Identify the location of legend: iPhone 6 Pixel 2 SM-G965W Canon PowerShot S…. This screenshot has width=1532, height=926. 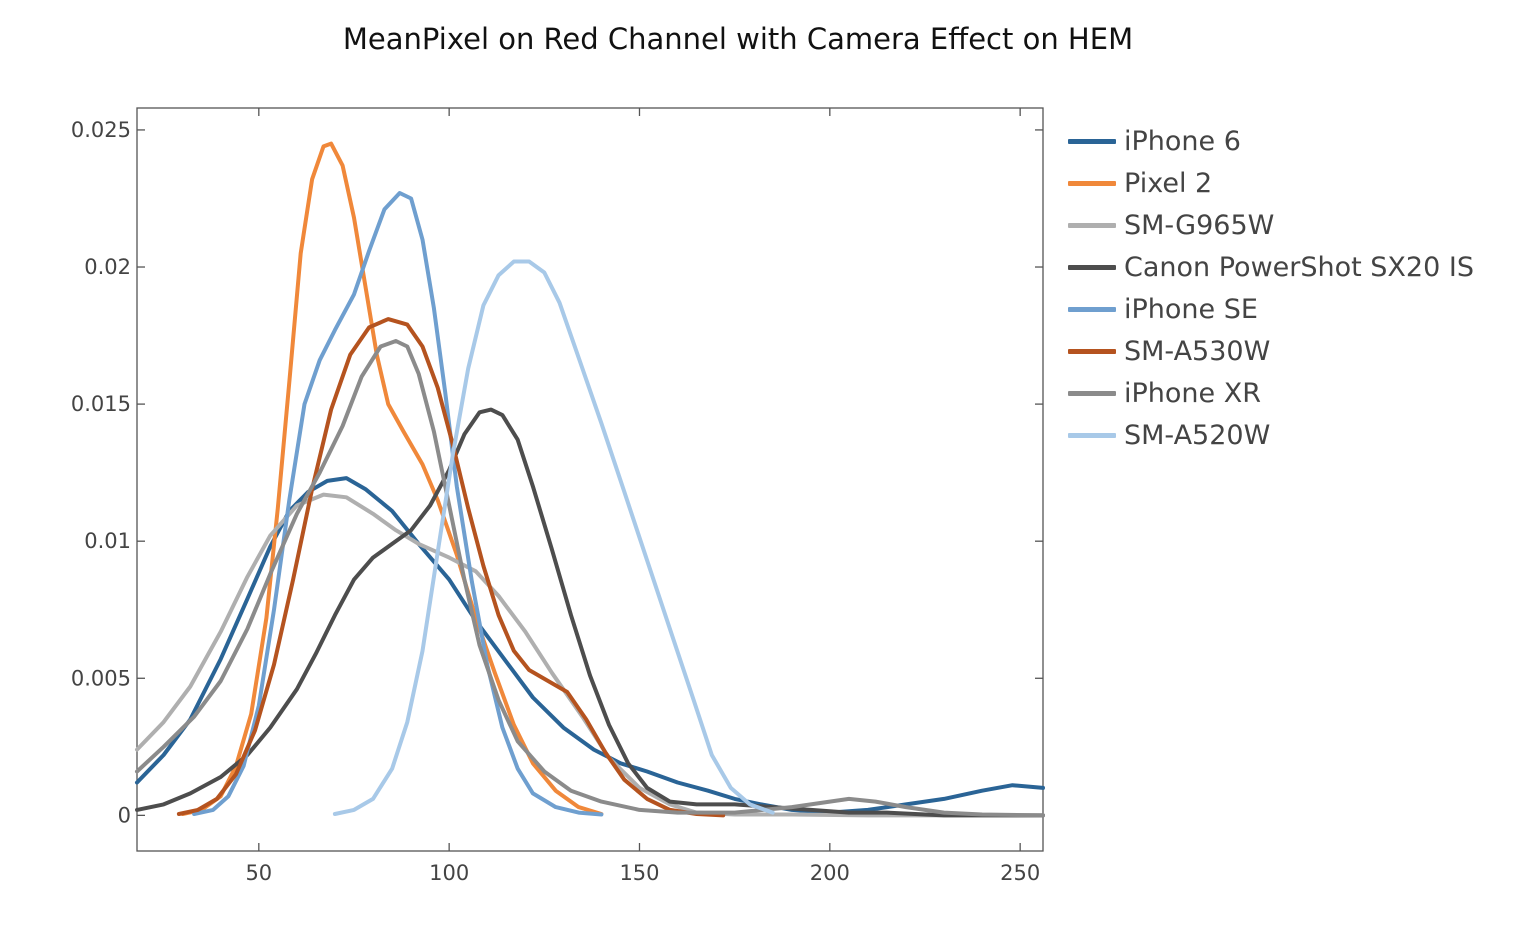
(1271, 288).